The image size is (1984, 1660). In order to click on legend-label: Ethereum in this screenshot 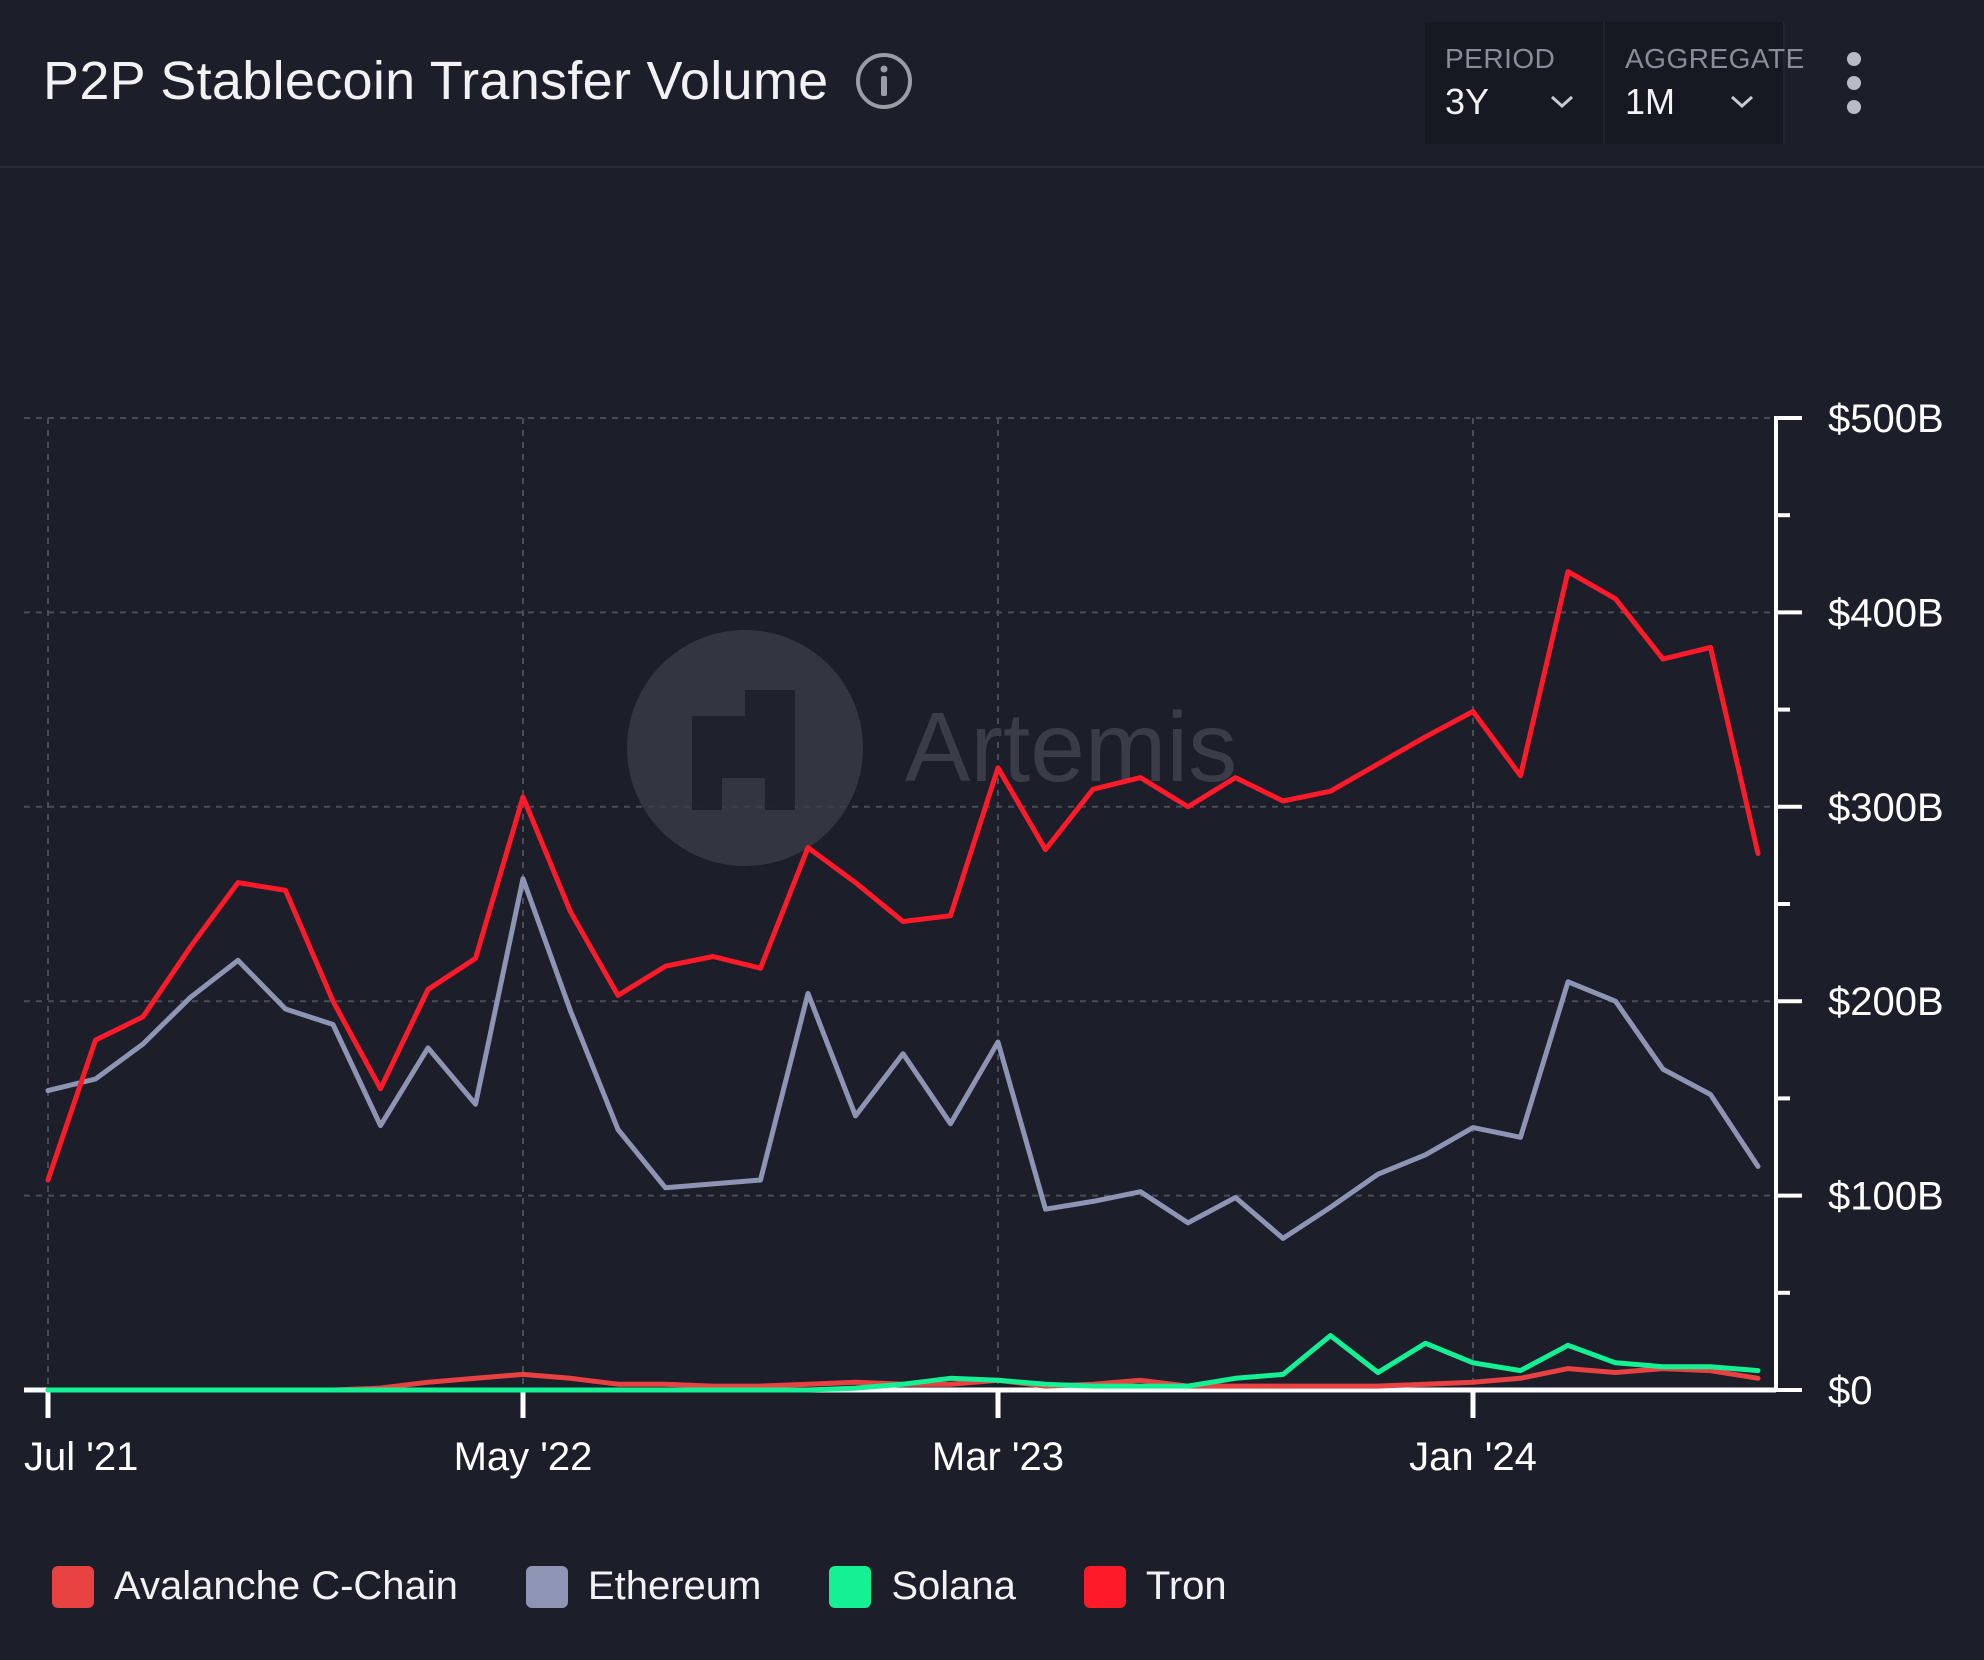, I will do `click(674, 1586)`.